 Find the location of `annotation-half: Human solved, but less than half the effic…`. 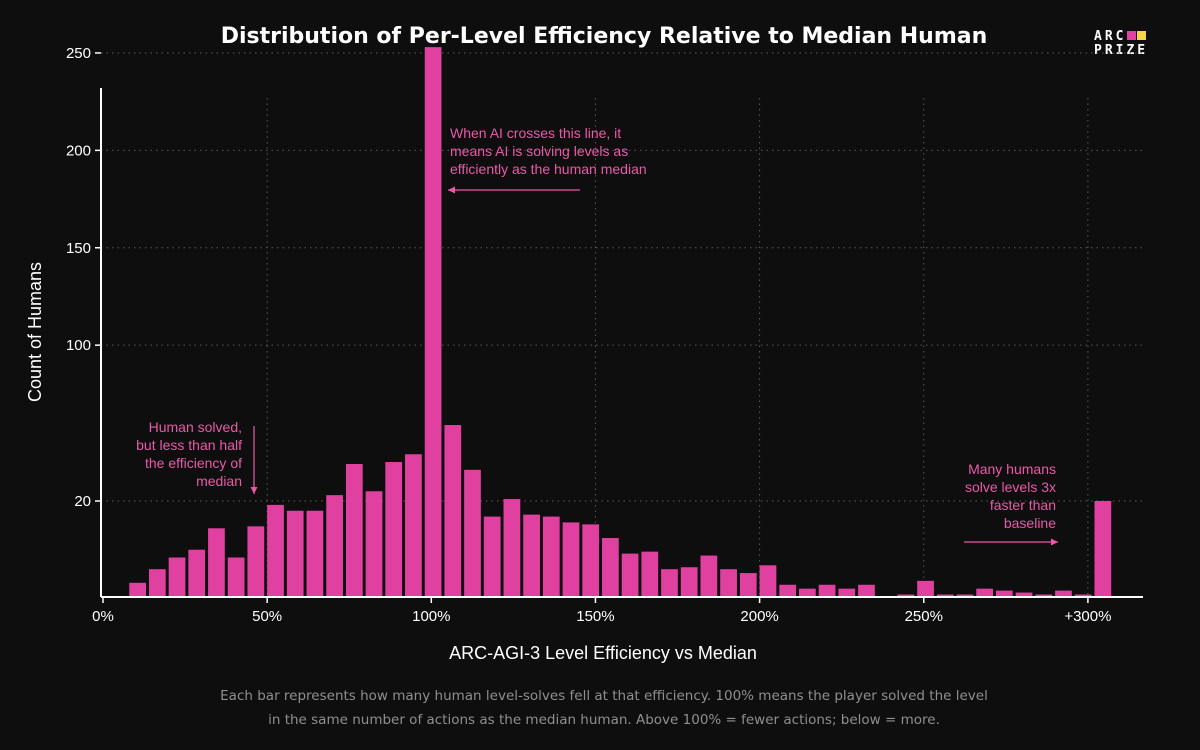

annotation-half: Human solved, but less than half the effic… is located at coordinates (189, 454).